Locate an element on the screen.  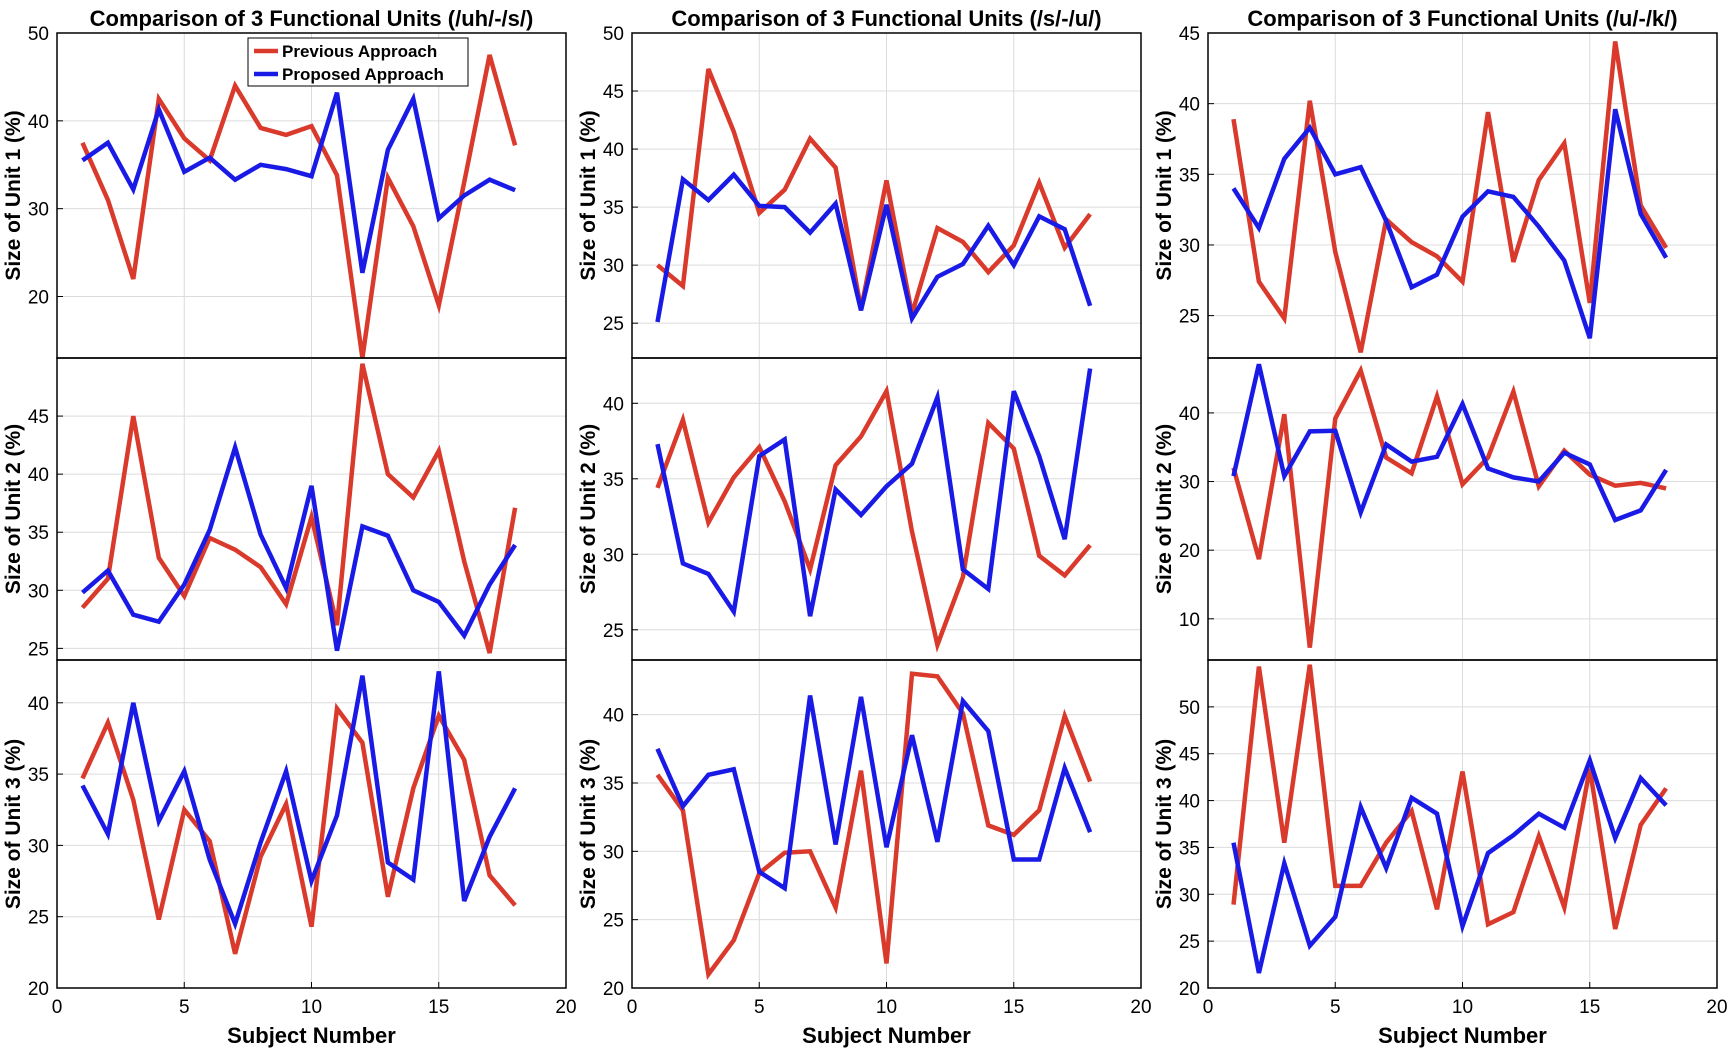
legend-label-previous: Previous Approach is located at coordinates (359, 51).